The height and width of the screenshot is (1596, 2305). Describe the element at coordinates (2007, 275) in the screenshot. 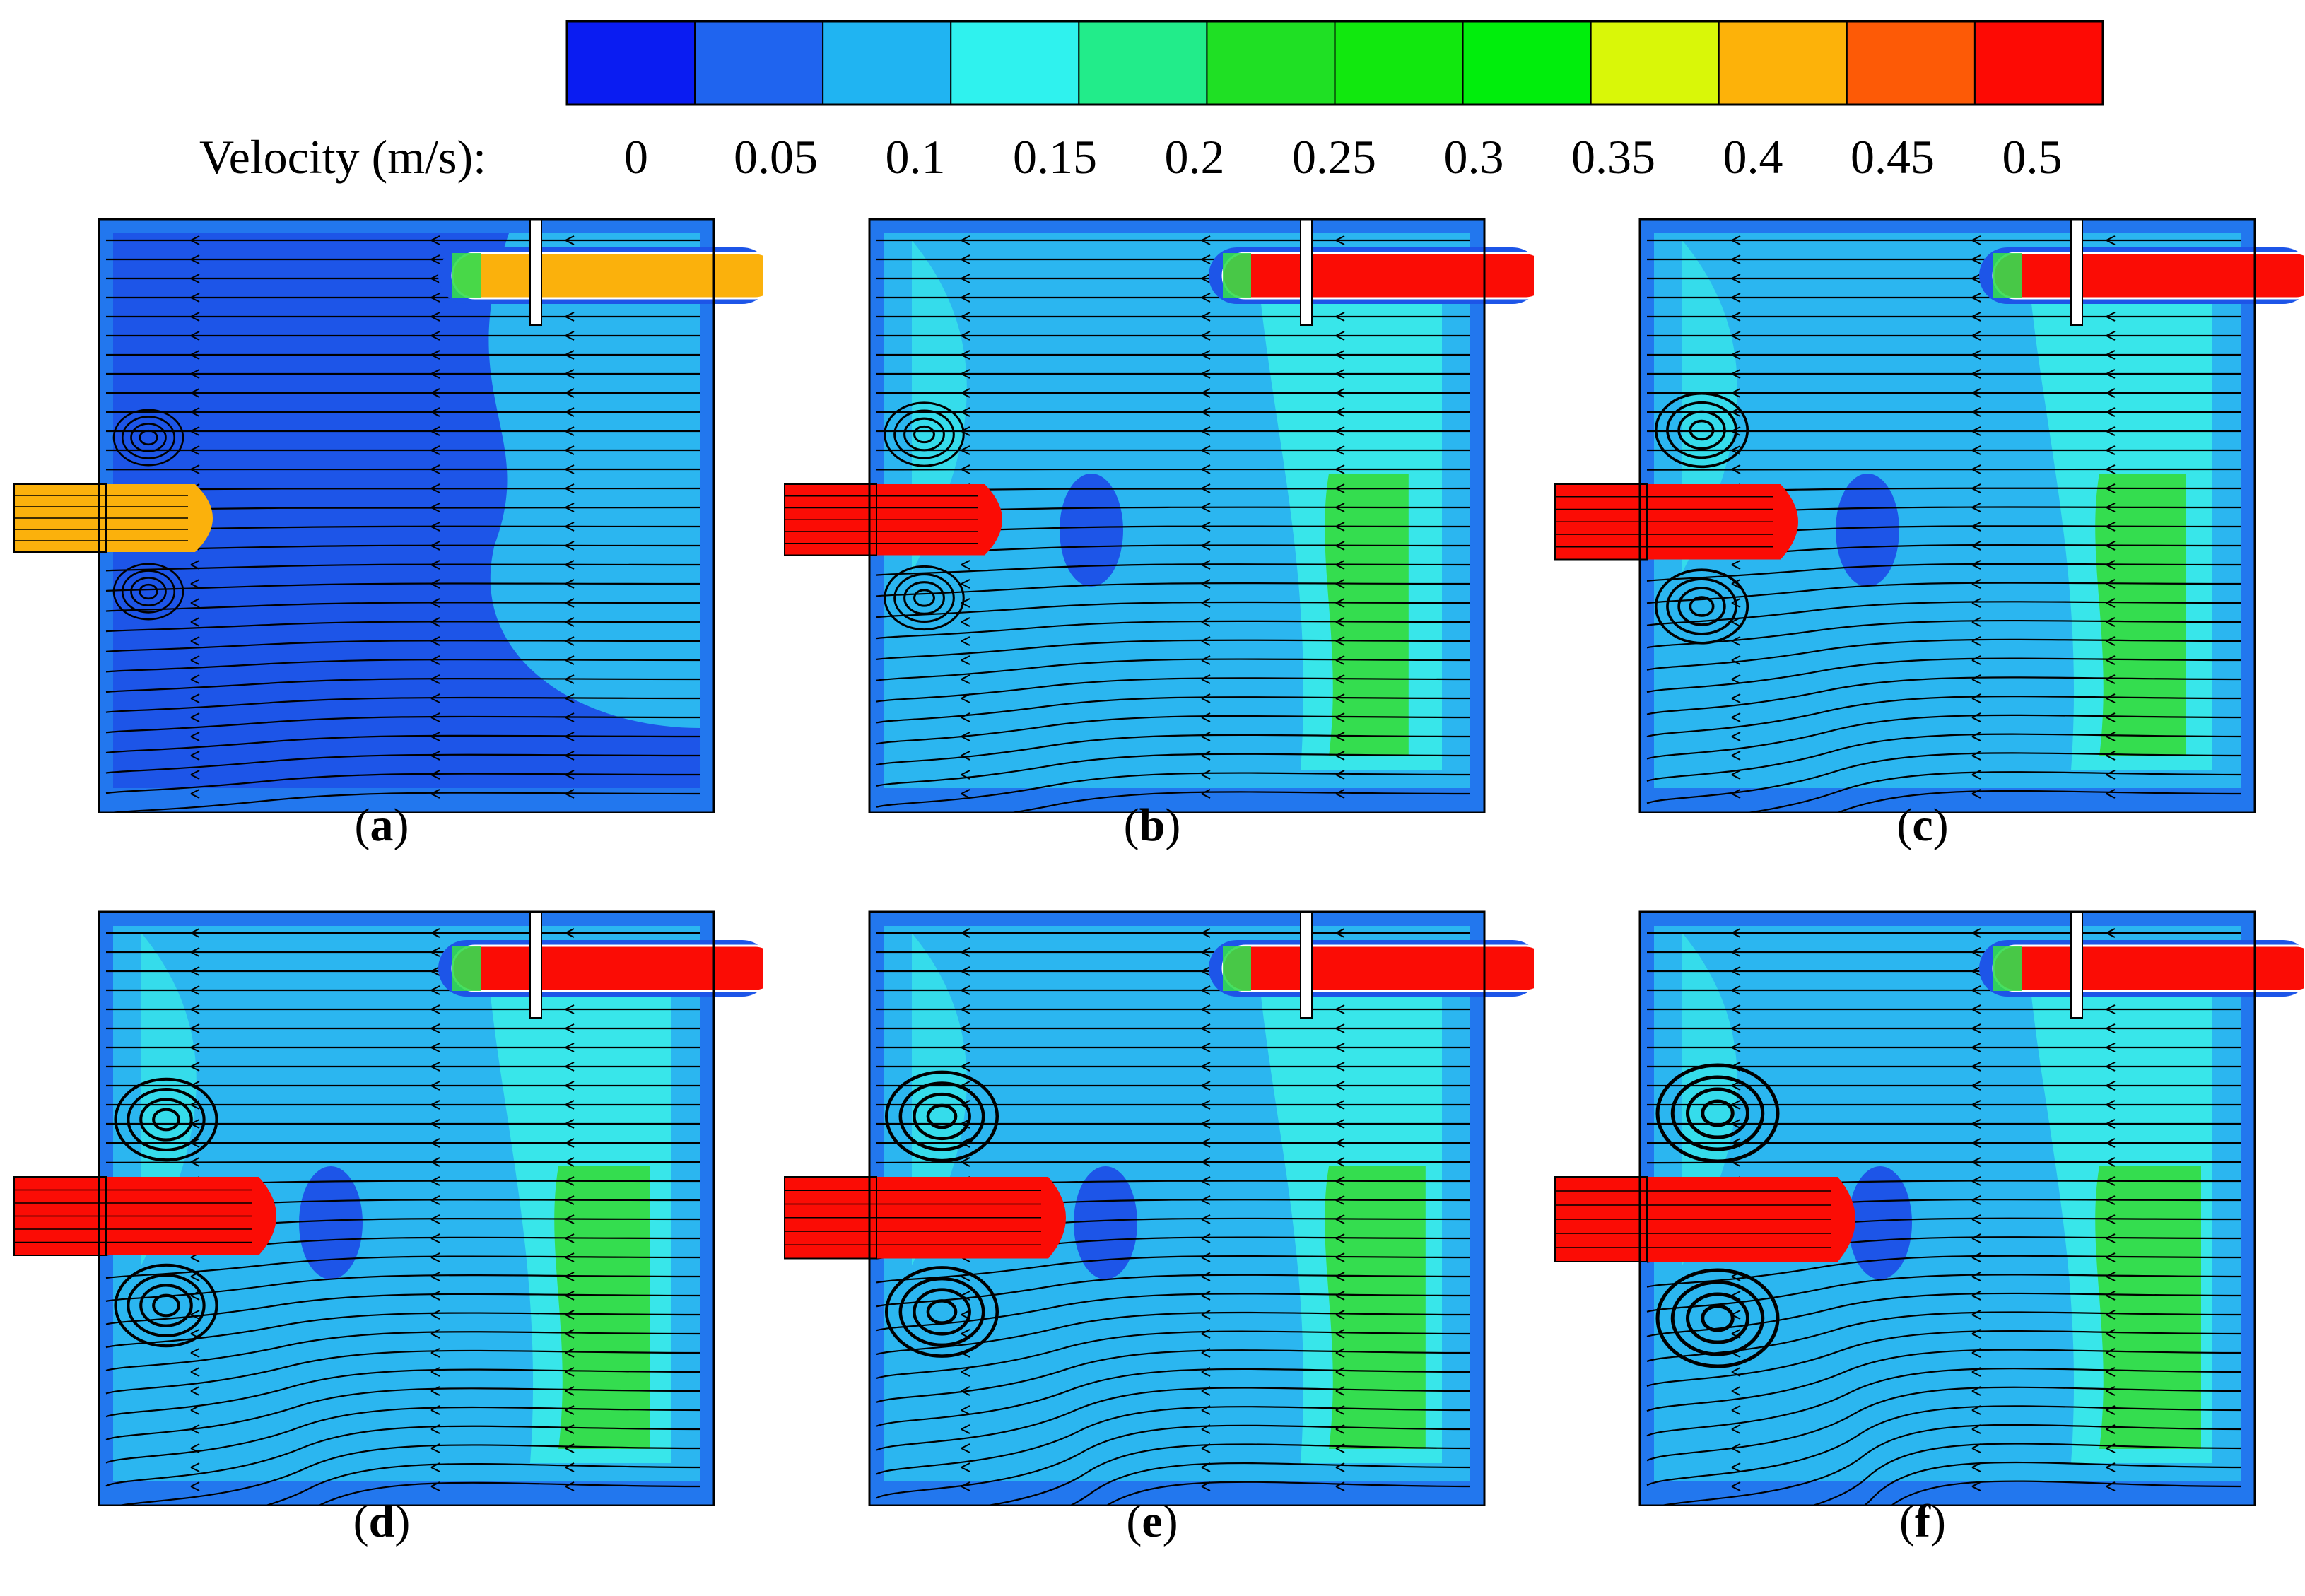

I see `outlet-pipe-edge` at that location.